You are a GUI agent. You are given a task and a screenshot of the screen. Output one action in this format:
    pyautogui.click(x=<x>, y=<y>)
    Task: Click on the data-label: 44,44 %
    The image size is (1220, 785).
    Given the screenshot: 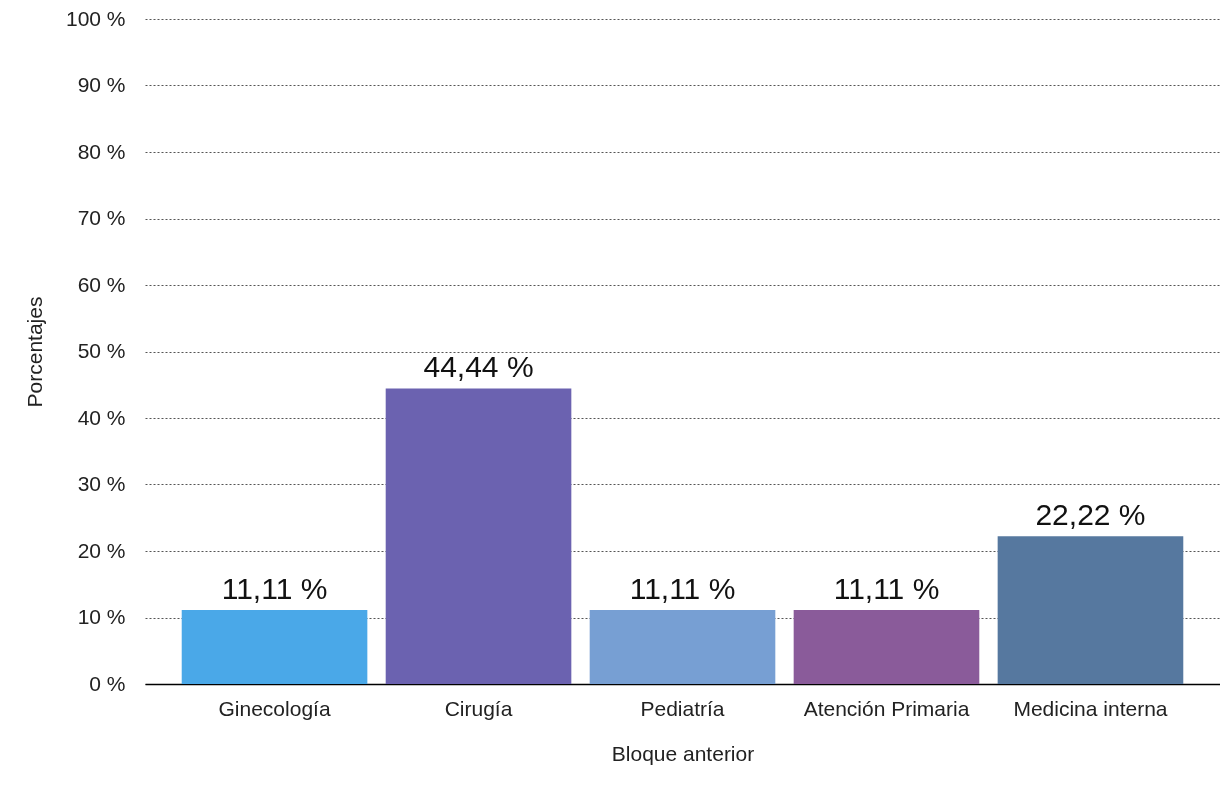 What is the action you would take?
    pyautogui.click(x=478, y=367)
    